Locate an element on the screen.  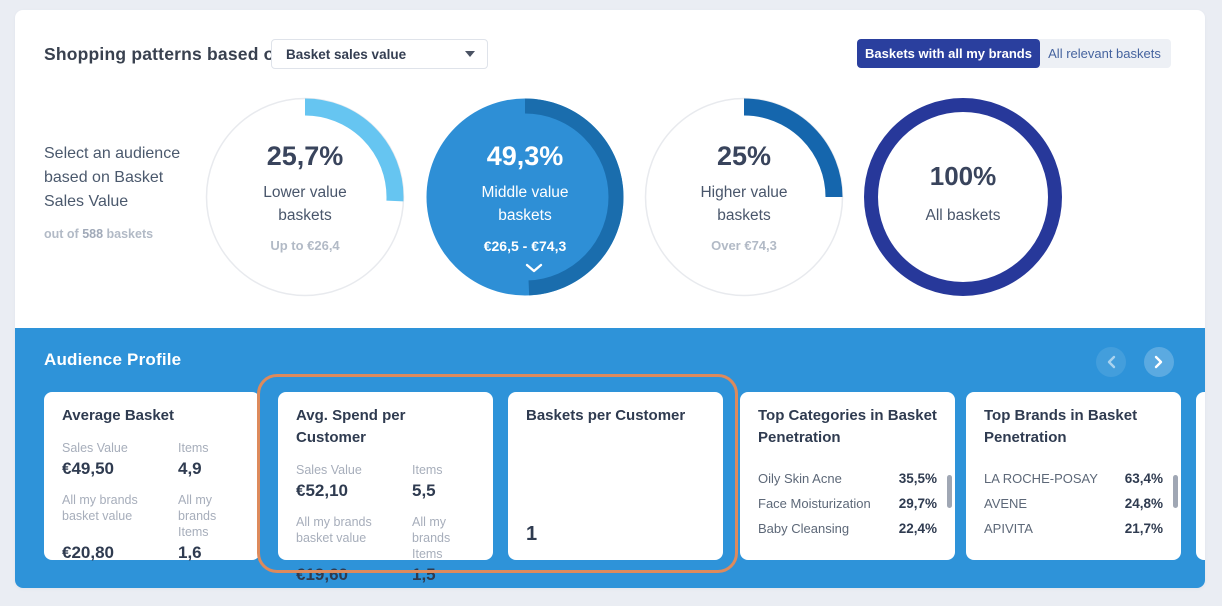
card-title: Avg. Spend per Customer is located at coordinates (351, 426).